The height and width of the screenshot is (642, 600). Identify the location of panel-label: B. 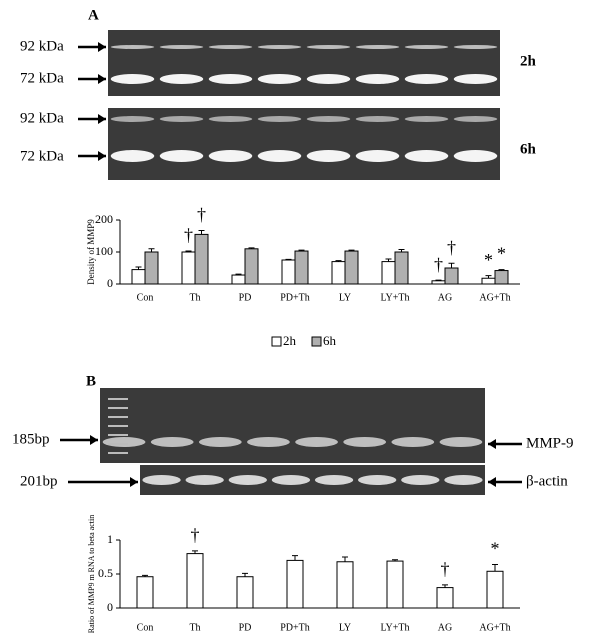
(91, 381).